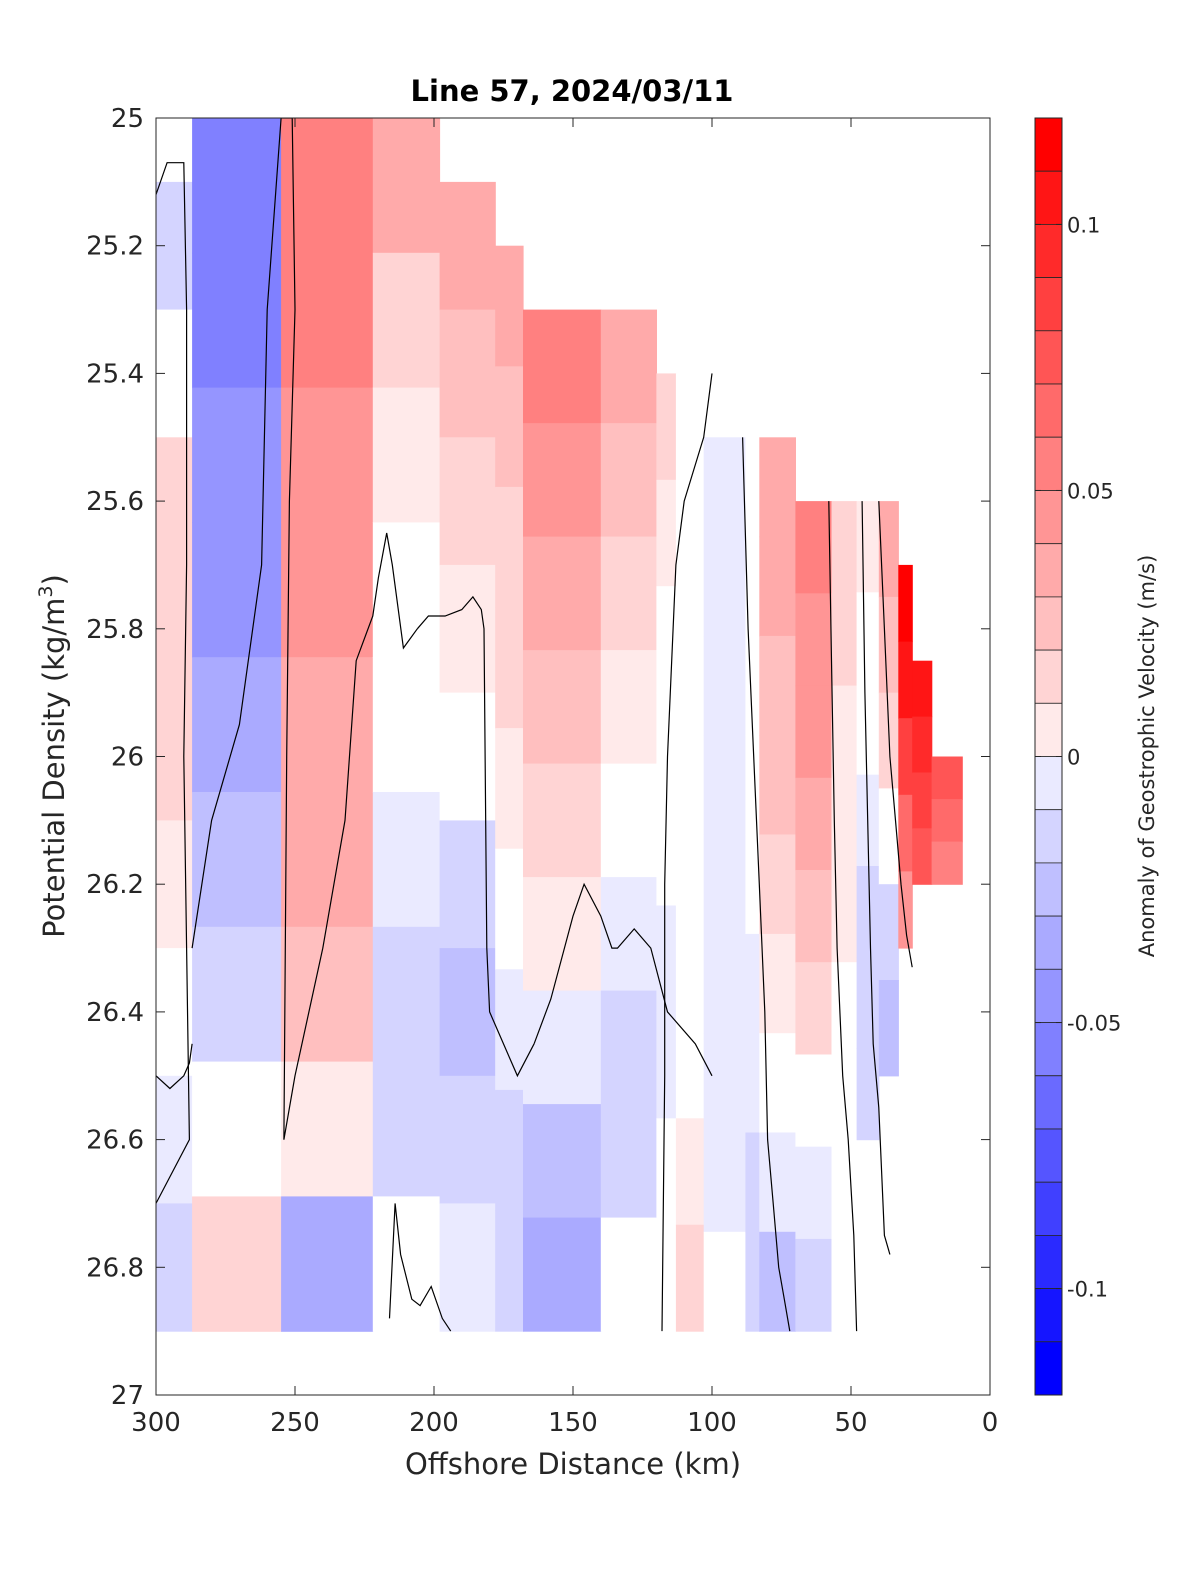 The image size is (1200, 1575). Describe the element at coordinates (127, 758) in the screenshot. I see `y-tick-label-5: 26` at that location.